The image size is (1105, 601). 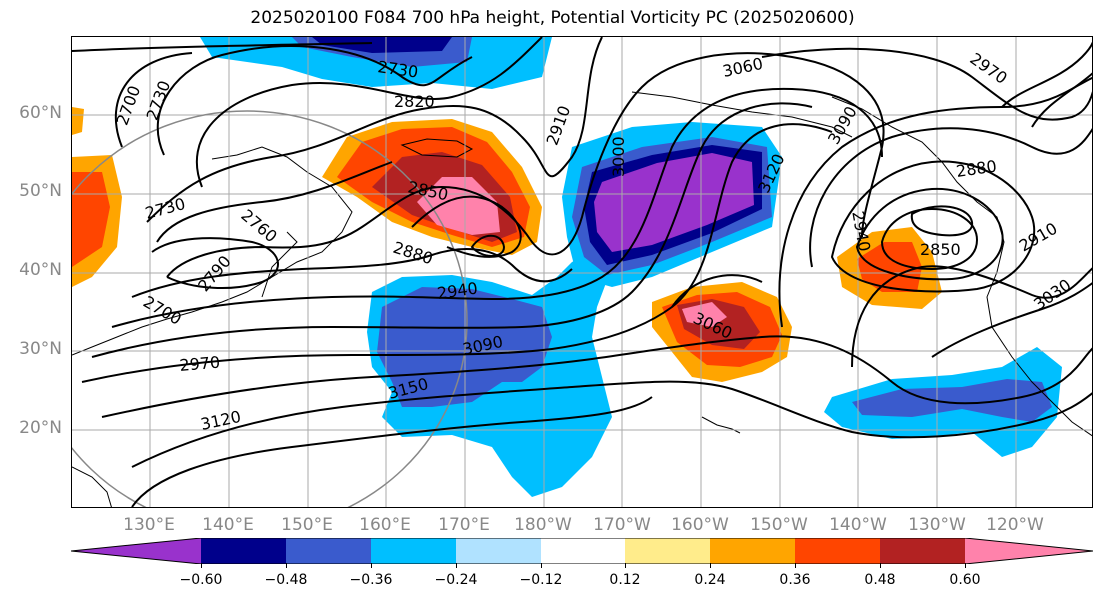 I want to click on colorbar-tick-label: 0.60, so click(x=965, y=580).